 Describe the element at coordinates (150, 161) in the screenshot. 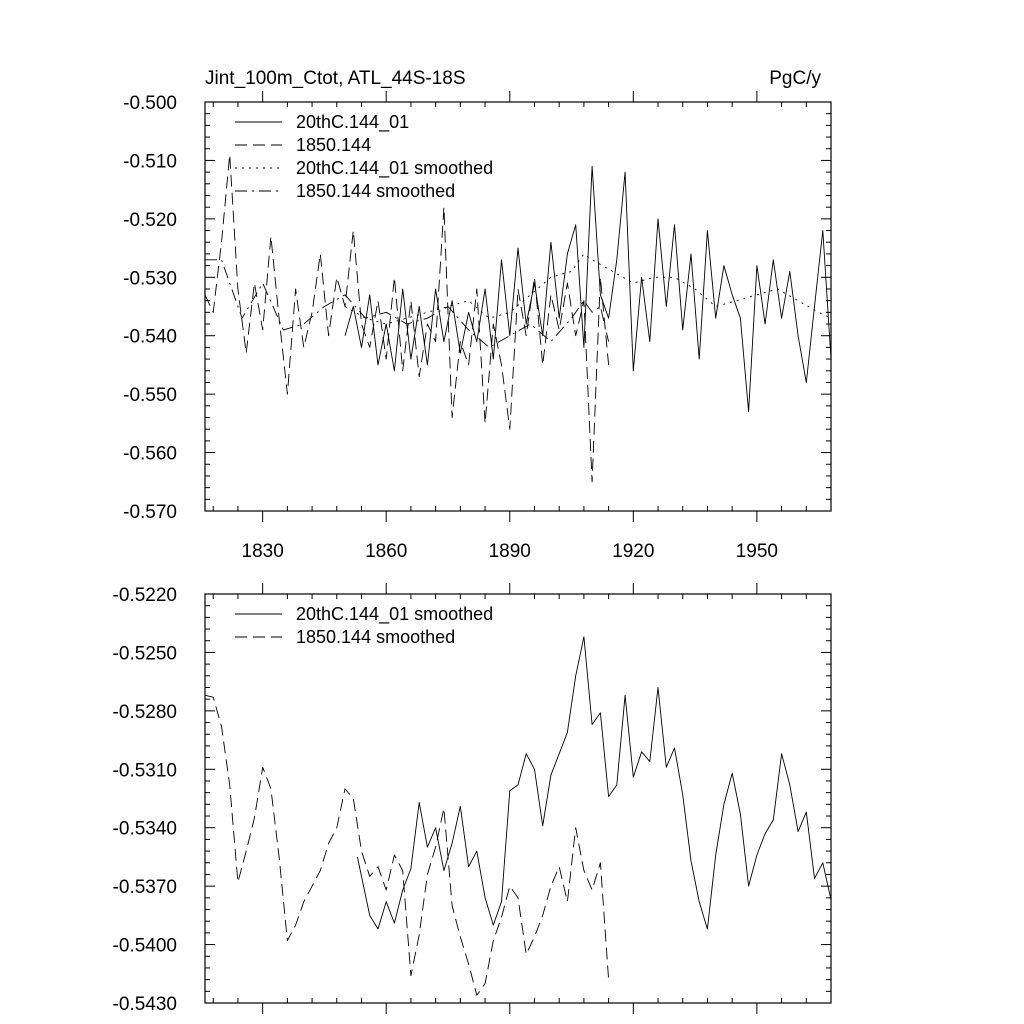

I see `y-tick-label: -0.510` at that location.